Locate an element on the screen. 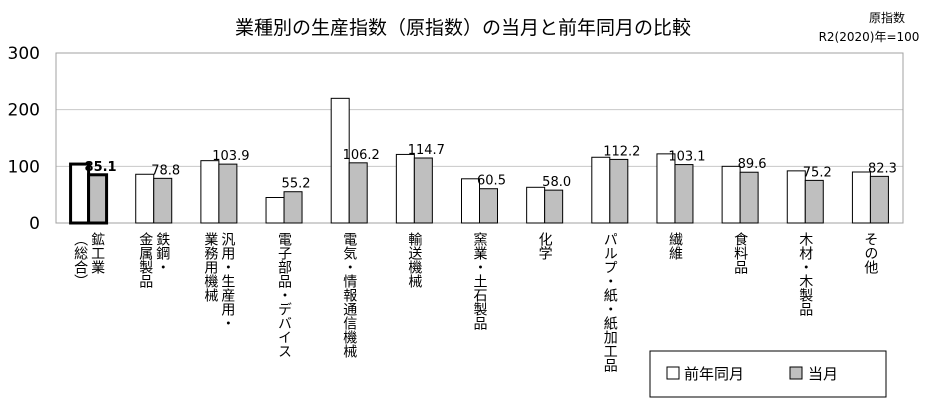 The width and height of the screenshot is (932, 411). category-label: 窯業・土石製品 is located at coordinates (480, 280).